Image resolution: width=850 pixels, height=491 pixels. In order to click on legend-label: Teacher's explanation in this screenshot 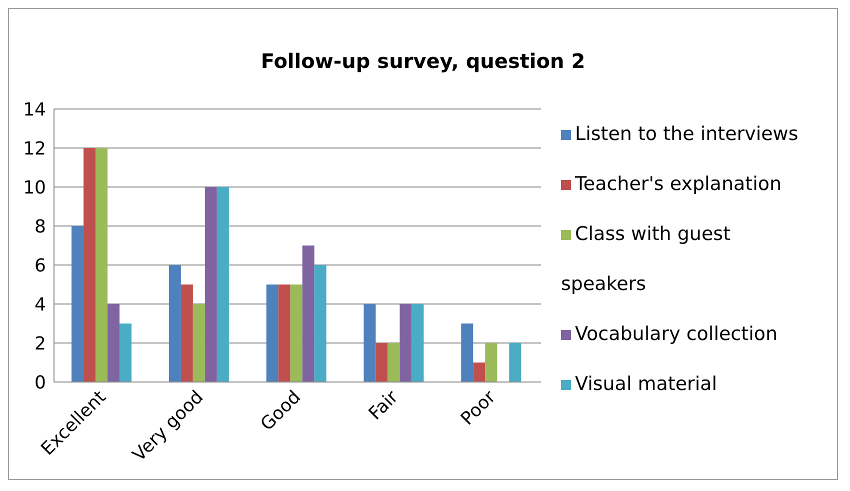, I will do `click(678, 184)`.